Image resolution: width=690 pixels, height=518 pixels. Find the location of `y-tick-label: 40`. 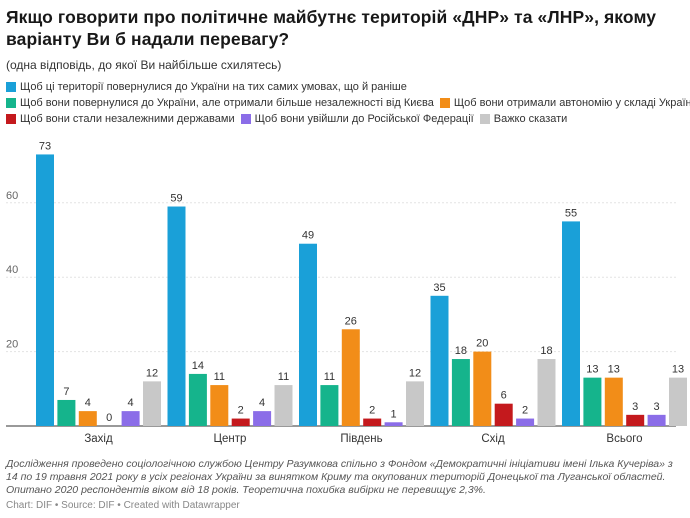

y-tick-label: 40 is located at coordinates (12, 270).